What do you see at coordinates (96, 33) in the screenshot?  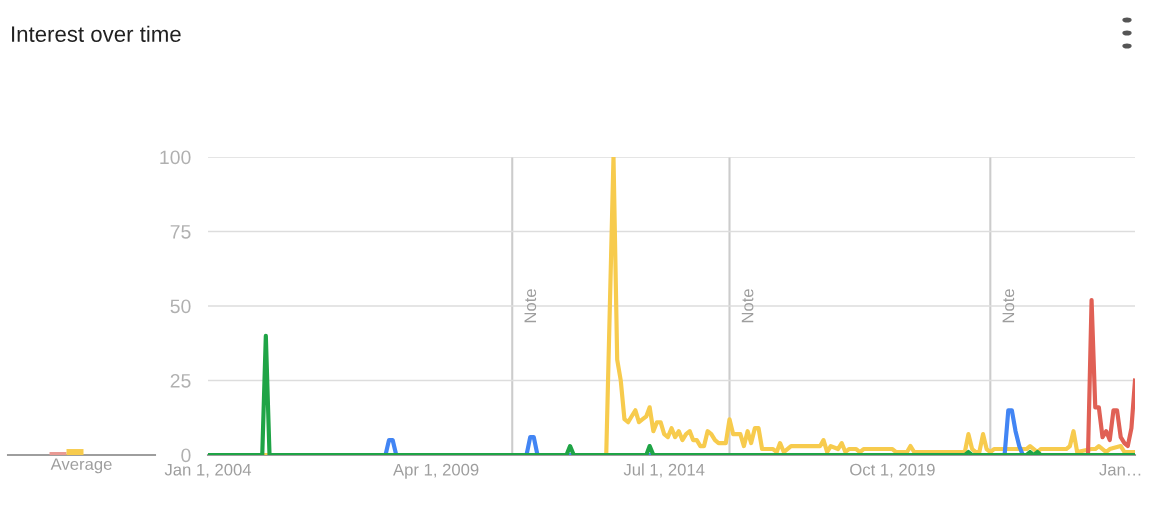 I see `chart-title: Interest over time` at bounding box center [96, 33].